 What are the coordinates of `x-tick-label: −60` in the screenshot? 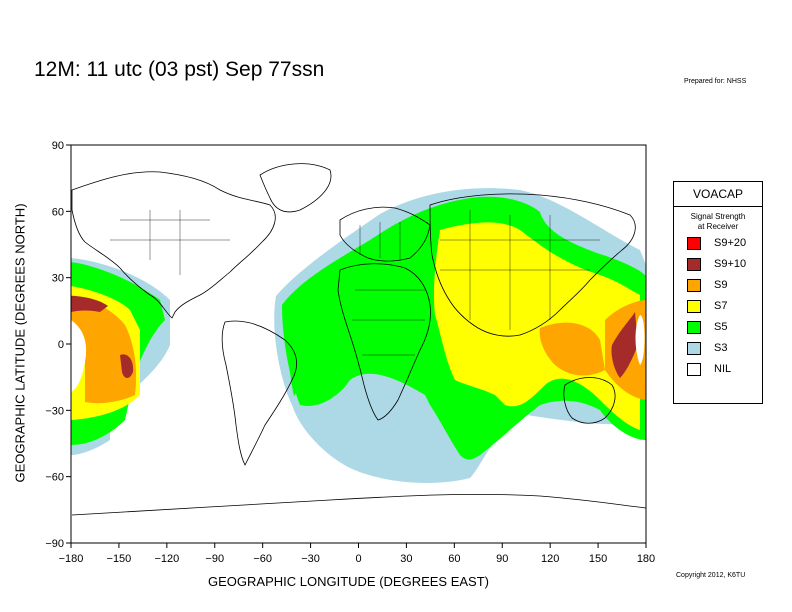 It's located at (262, 559).